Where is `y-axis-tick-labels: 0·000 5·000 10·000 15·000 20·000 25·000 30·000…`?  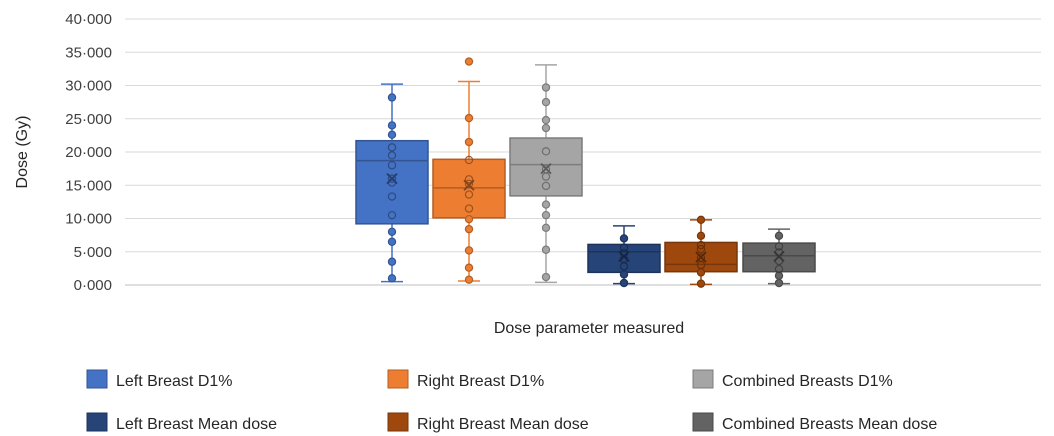 y-axis-tick-labels: 0·000 5·000 10·000 15·000 20·000 25·000 30·000… is located at coordinates (88, 152).